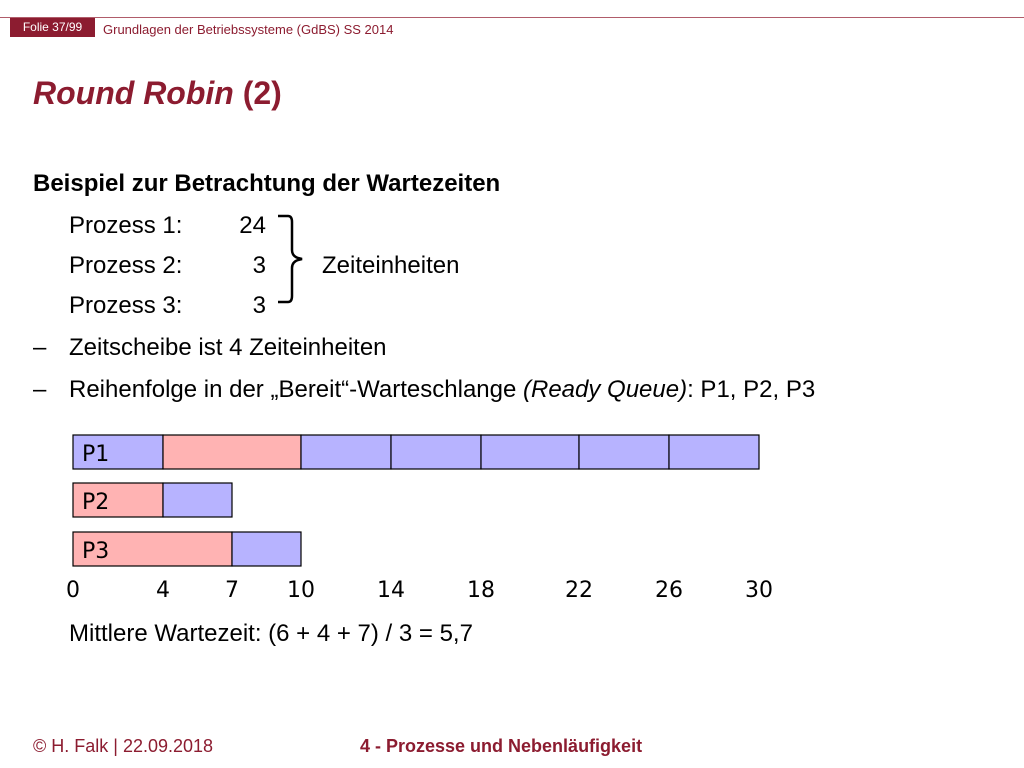 The image size is (1024, 768). Describe the element at coordinates (391, 265) in the screenshot. I see `time-unit-label: Zeiteinheiten` at that location.